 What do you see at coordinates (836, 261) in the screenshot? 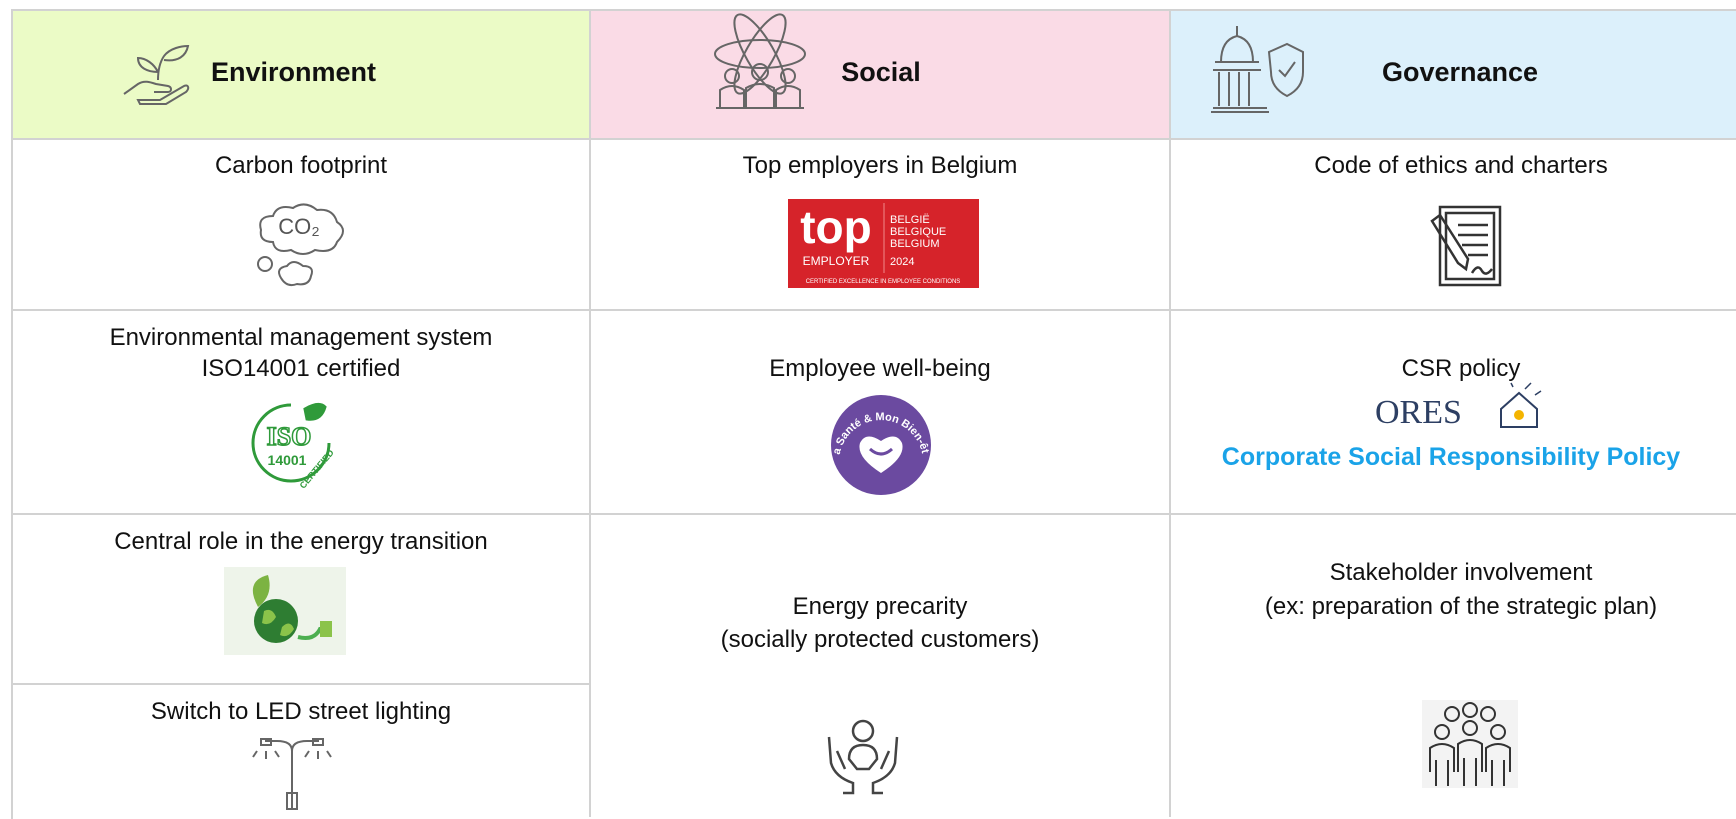
I see `logo-text: EMPLOYER` at bounding box center [836, 261].